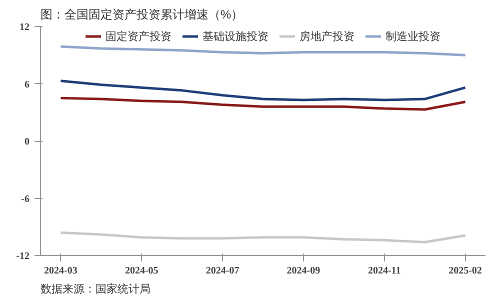  What do you see at coordinates (235, 37) in the screenshot?
I see `legend-label: 基础设施投资` at bounding box center [235, 37].